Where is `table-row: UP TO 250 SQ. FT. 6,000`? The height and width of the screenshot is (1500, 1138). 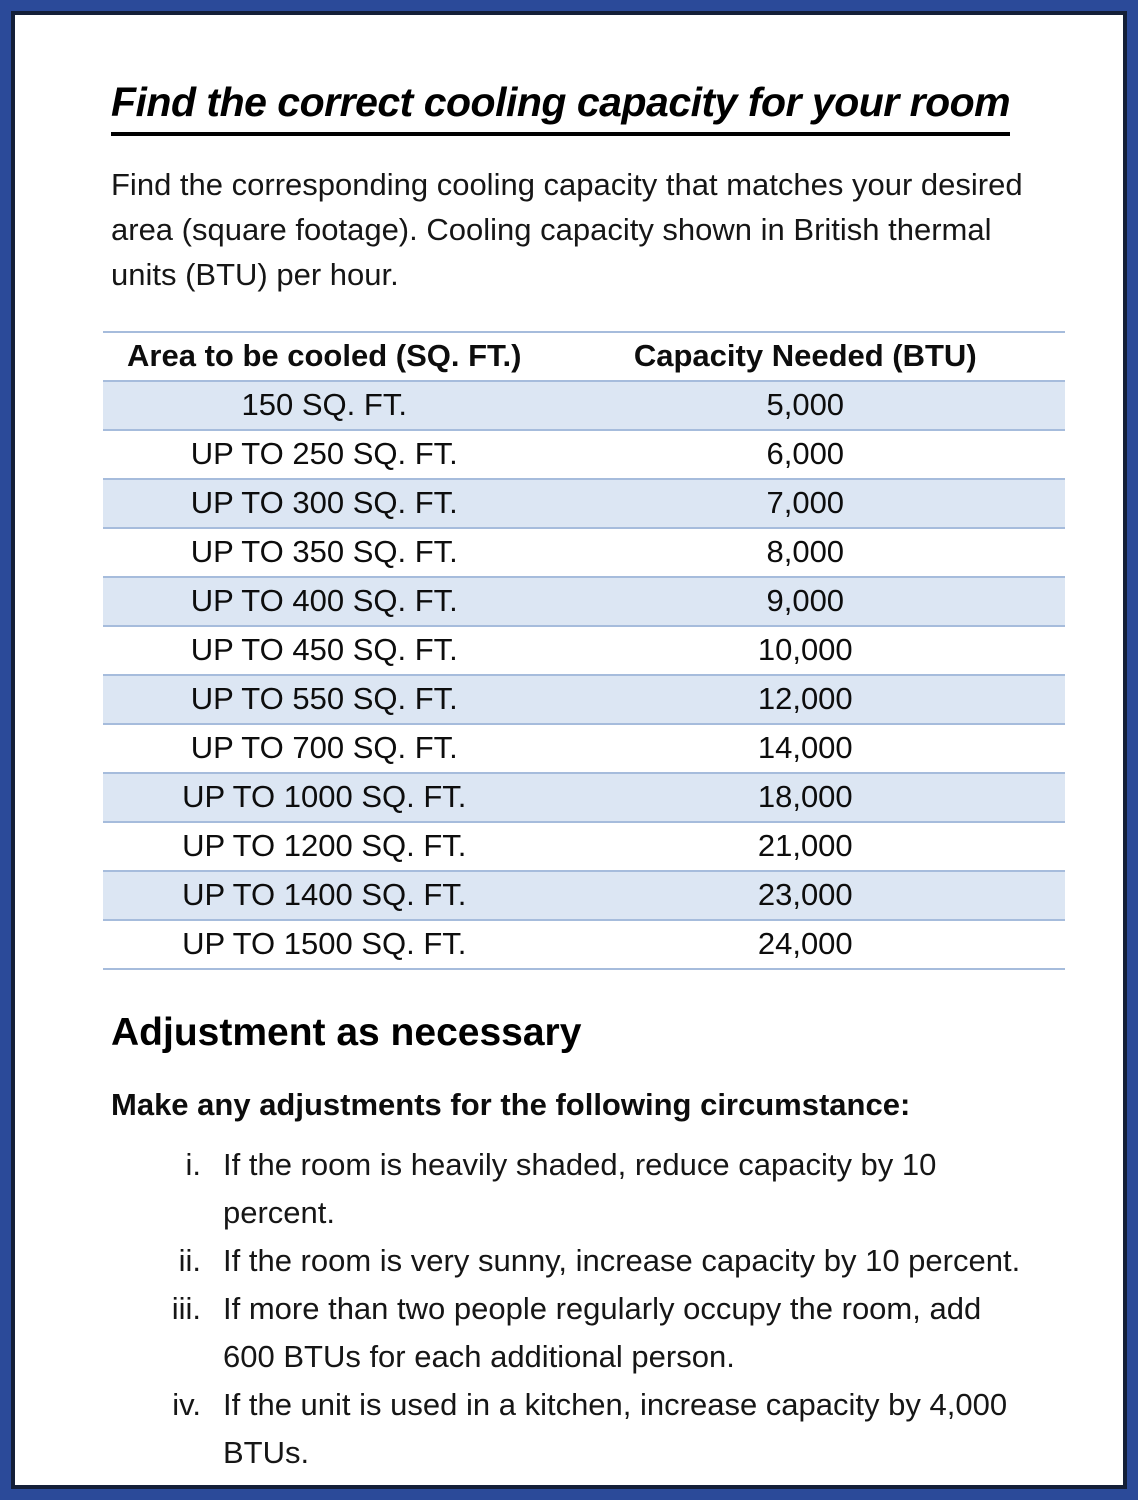
table-row: UP TO 250 SQ. FT. 6,000 is located at coordinates (584, 455).